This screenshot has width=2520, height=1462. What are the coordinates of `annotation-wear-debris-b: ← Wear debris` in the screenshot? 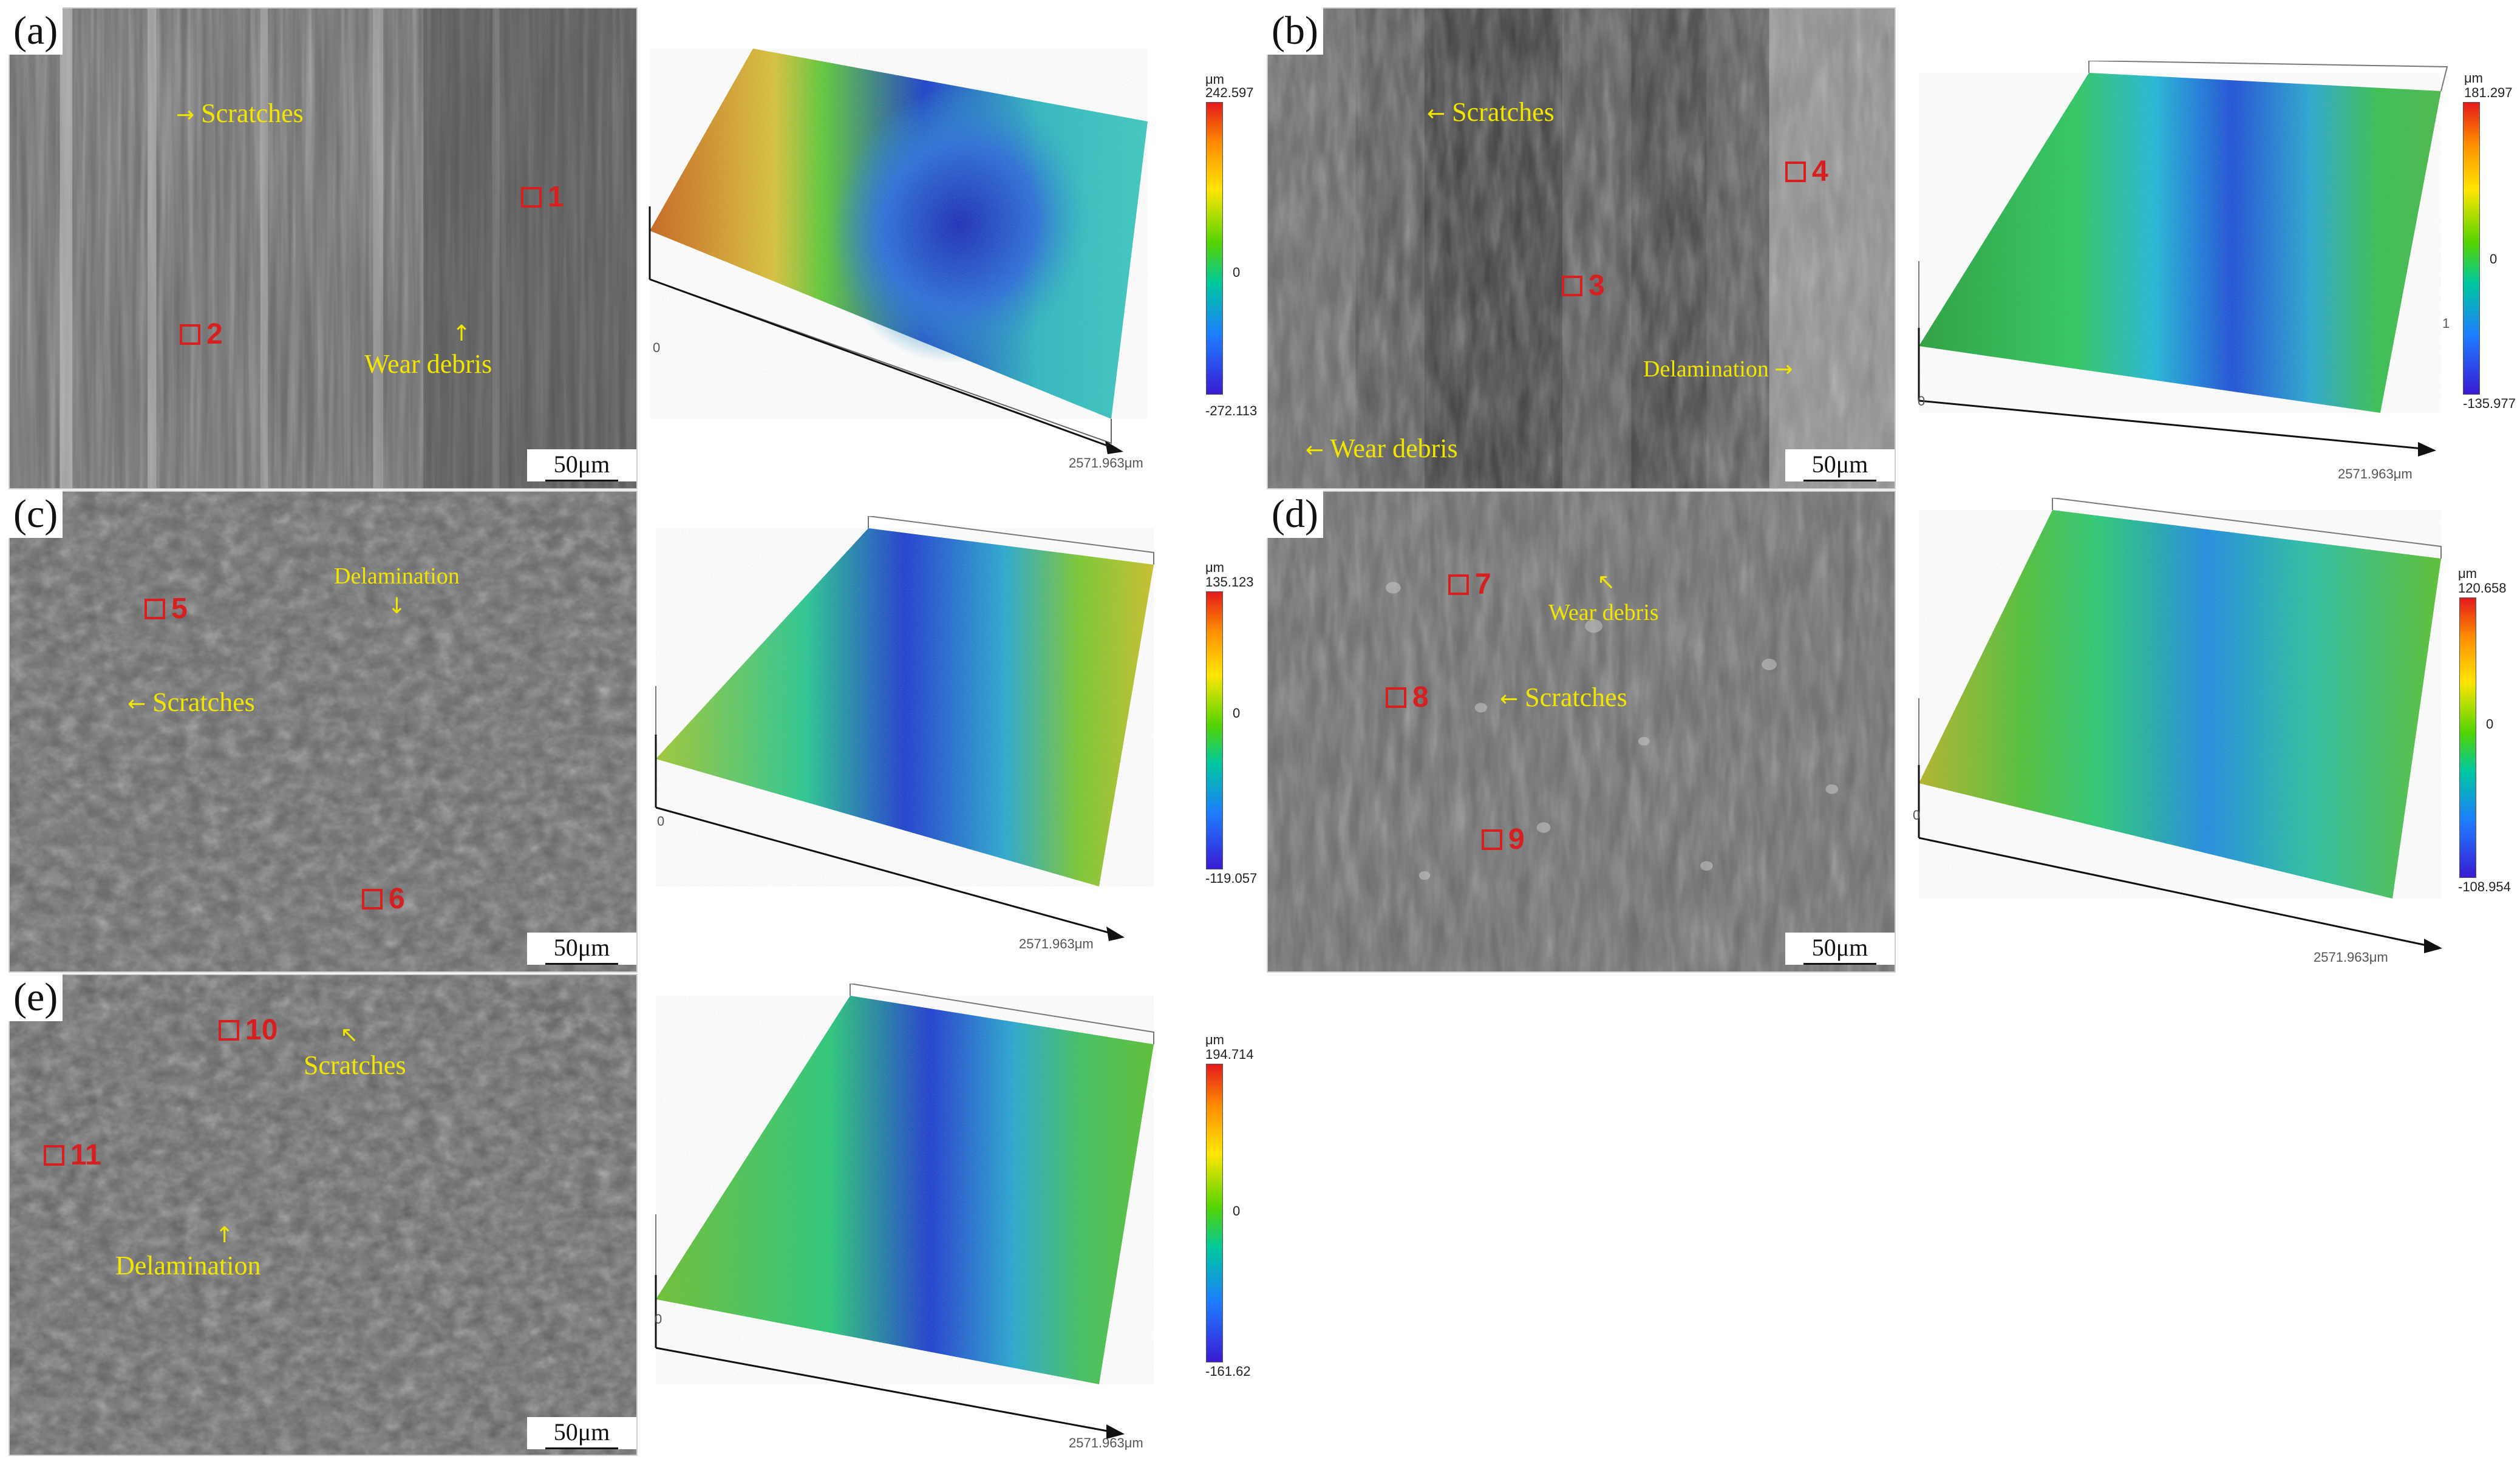 It's located at (1382, 448).